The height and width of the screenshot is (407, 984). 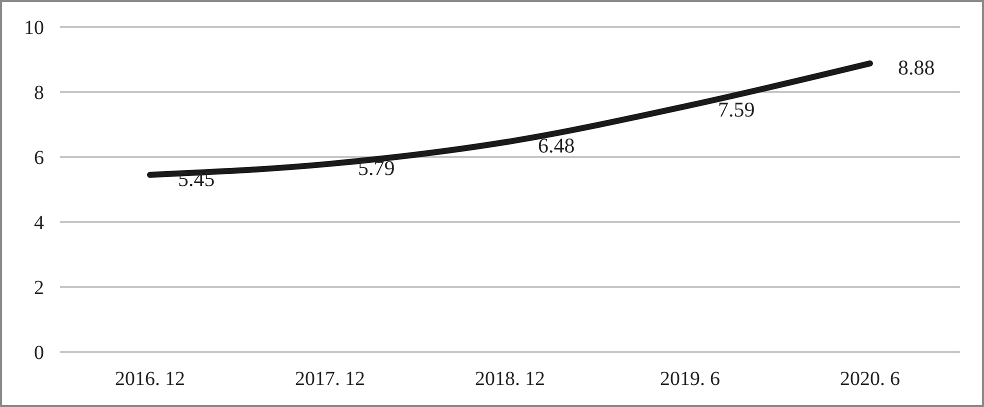 What do you see at coordinates (39, 288) in the screenshot?
I see `y-tick-label: 2` at bounding box center [39, 288].